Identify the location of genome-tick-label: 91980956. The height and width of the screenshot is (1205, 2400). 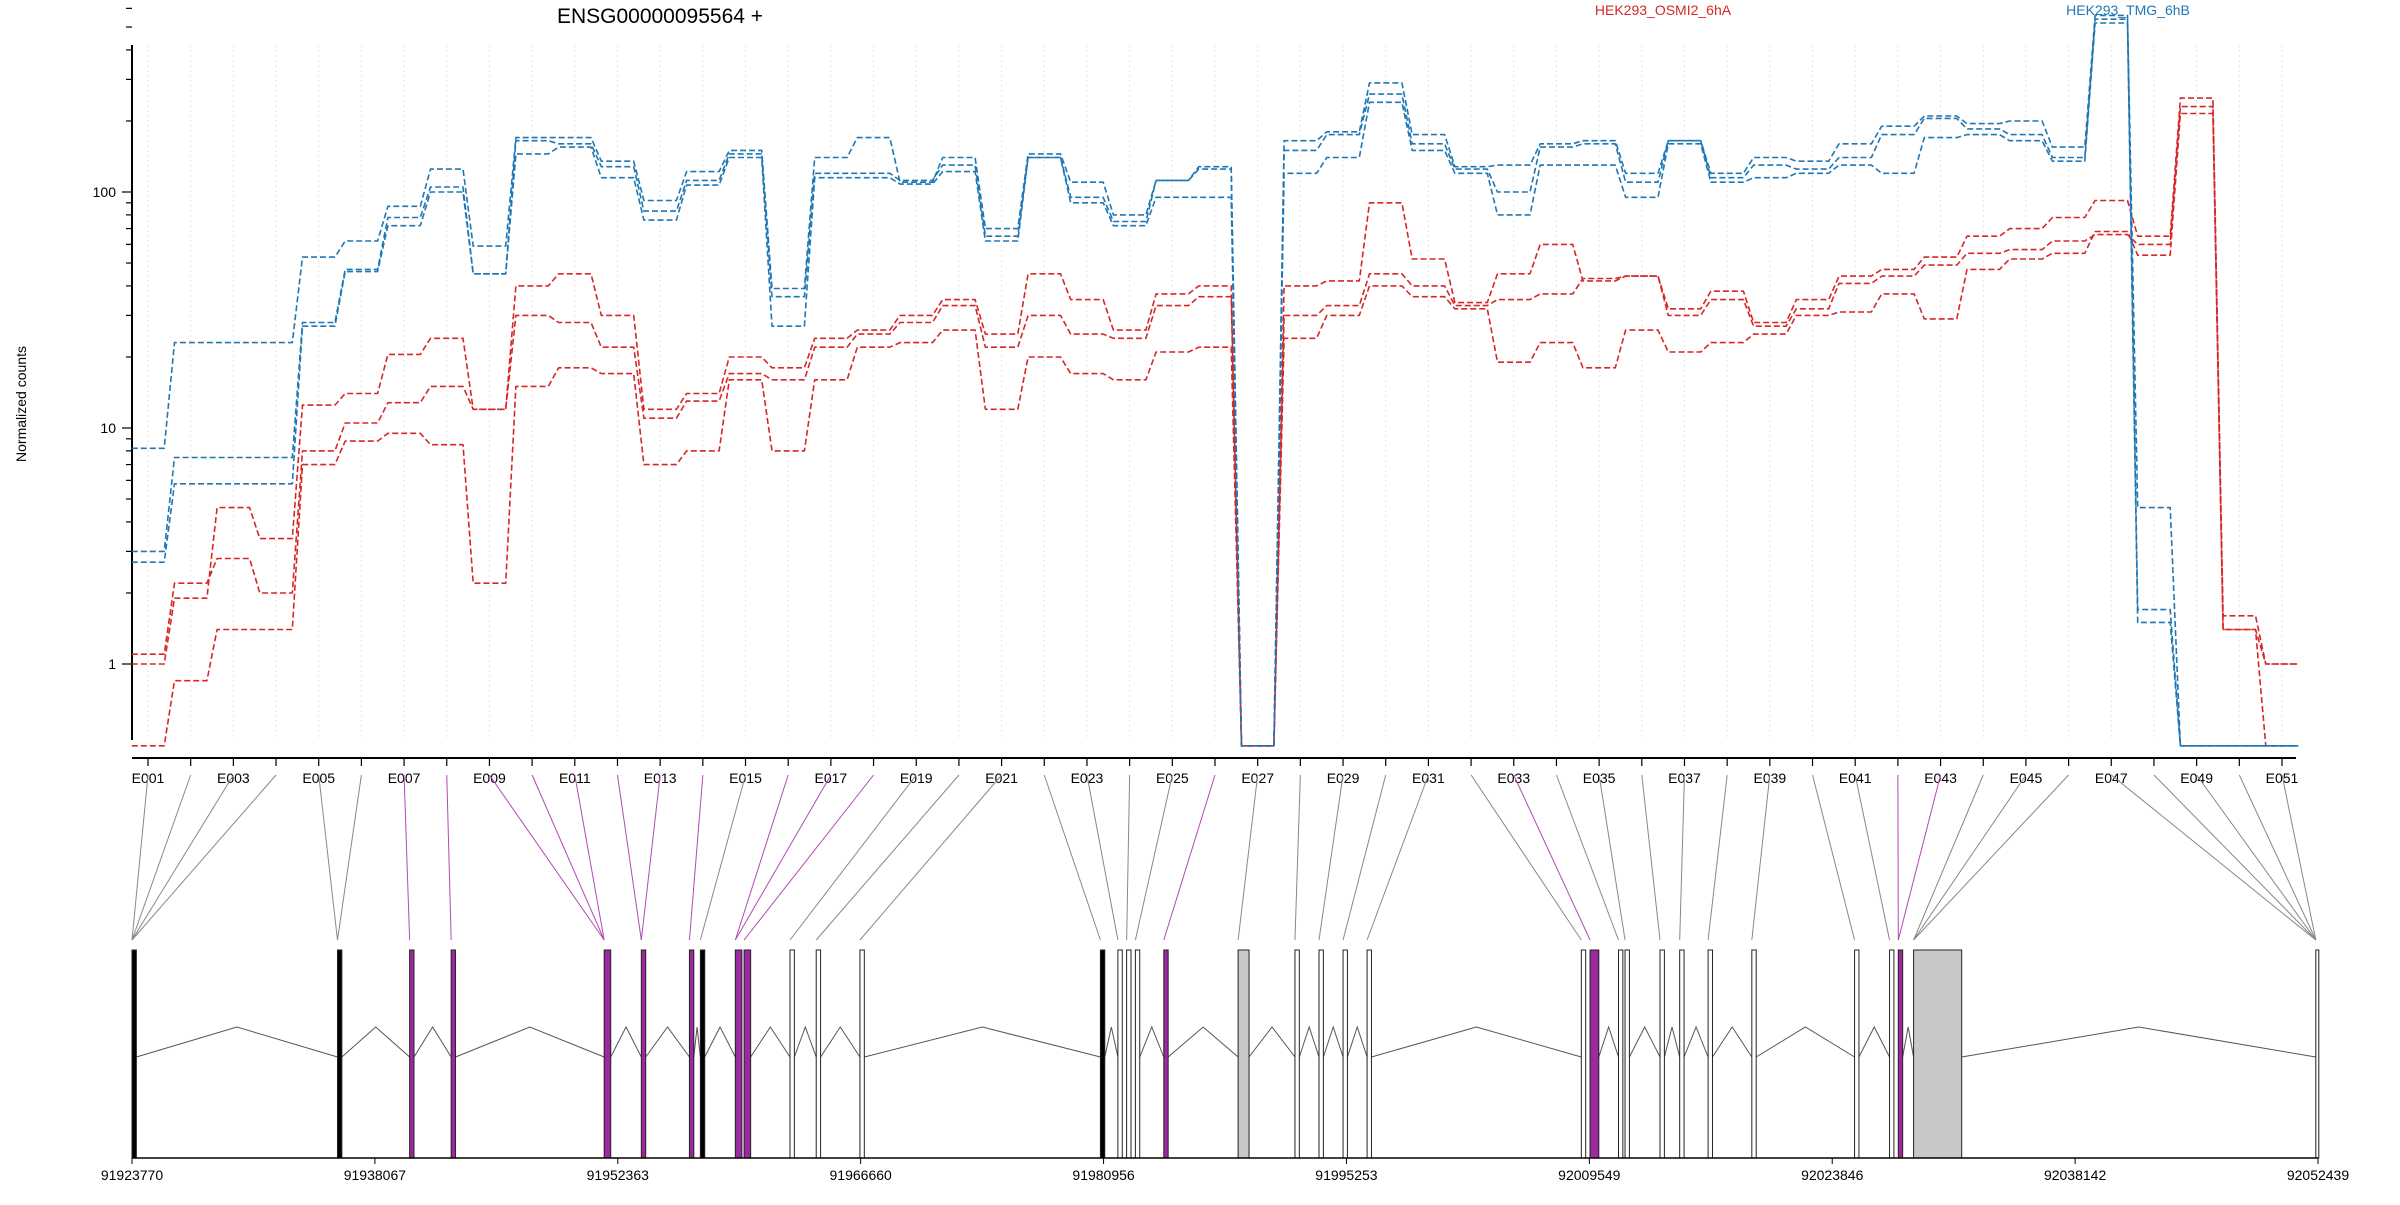
(1103, 1175).